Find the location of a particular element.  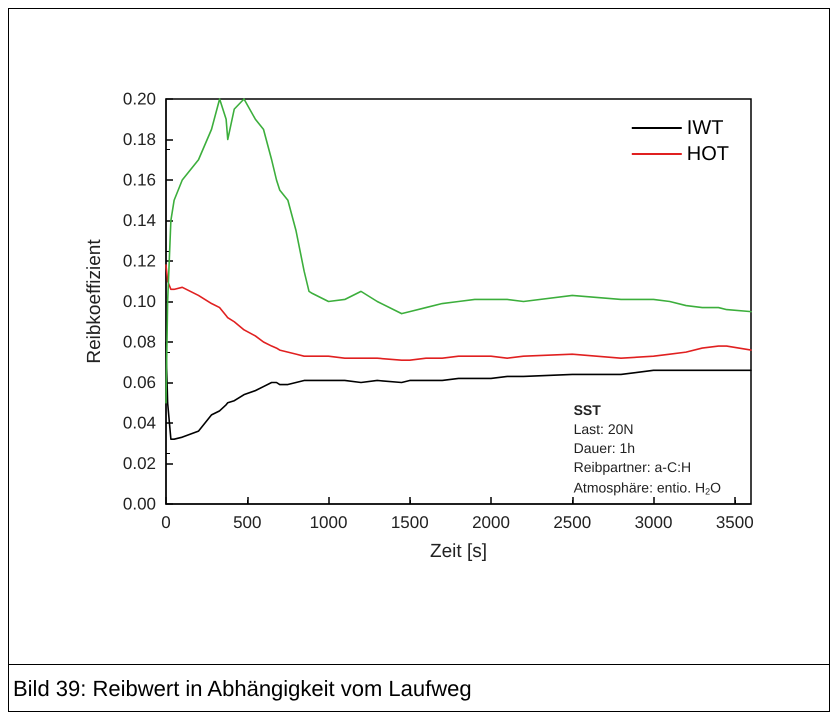

x-tick-label: 2500 is located at coordinates (572, 522).